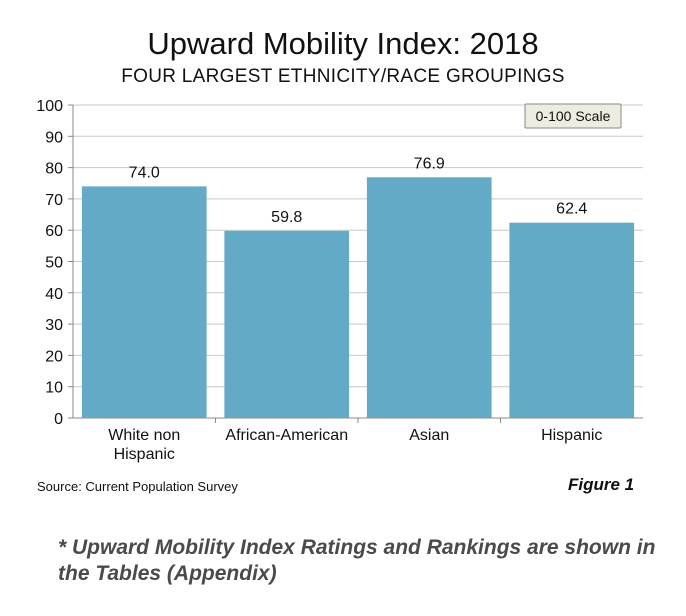  Describe the element at coordinates (54, 137) in the screenshot. I see `y-tick-label: 90` at that location.